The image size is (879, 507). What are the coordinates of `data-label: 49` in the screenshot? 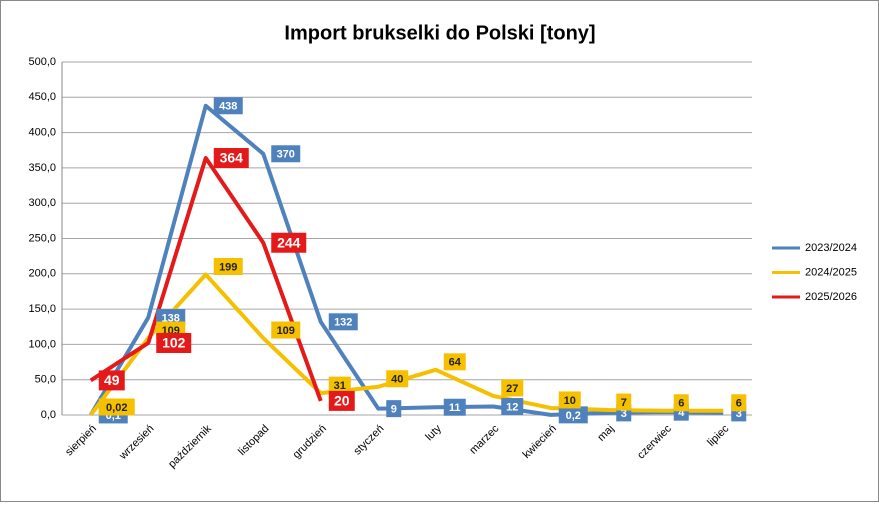 It's located at (112, 380).